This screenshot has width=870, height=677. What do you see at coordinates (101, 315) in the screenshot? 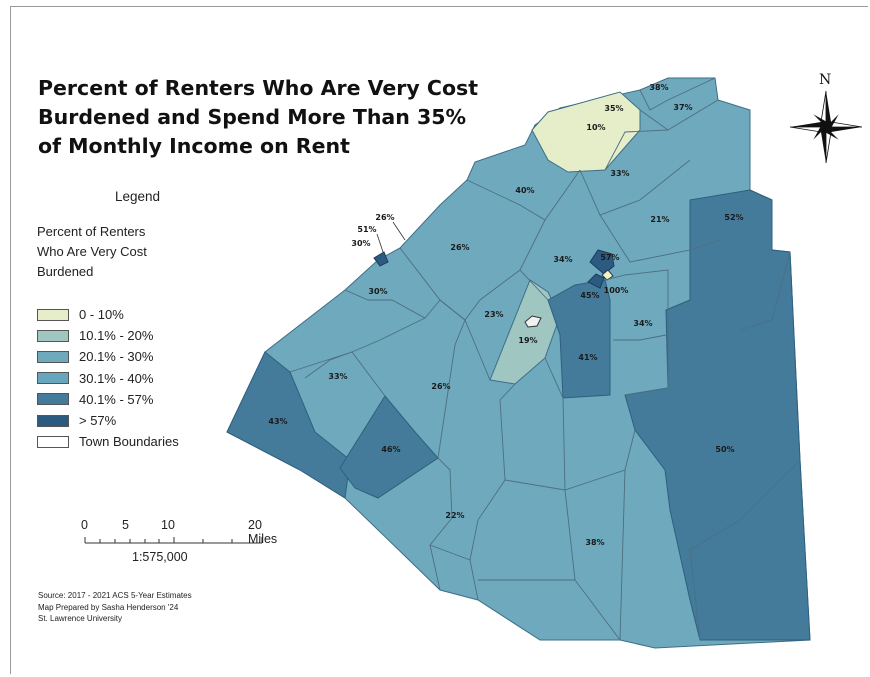
I see `legend-item-label: 0 - 10%` at bounding box center [101, 315].